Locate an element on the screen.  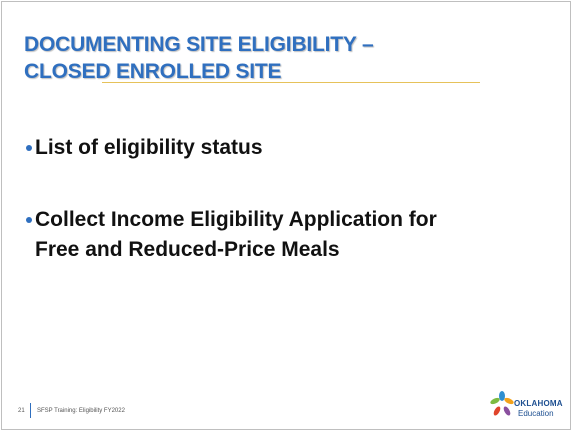
bullet: List of eligibility status is located at coordinates (144, 148).